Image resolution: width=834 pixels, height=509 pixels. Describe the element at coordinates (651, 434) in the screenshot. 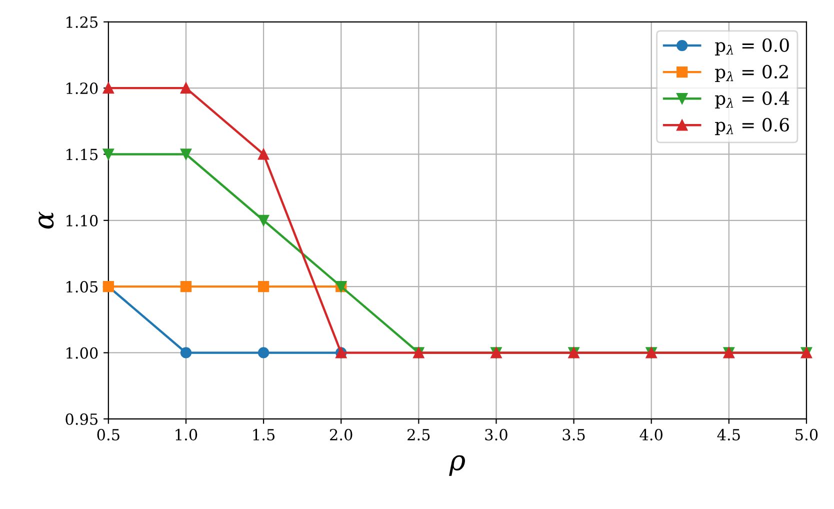

I see `x-tick-label: 4.0` at that location.